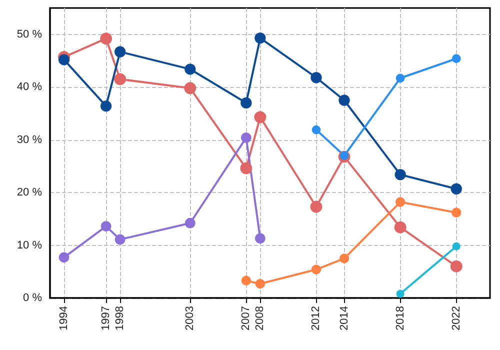 The height and width of the screenshot is (350, 500). Describe the element at coordinates (190, 318) in the screenshot. I see `x-tick-label: 2003` at that location.